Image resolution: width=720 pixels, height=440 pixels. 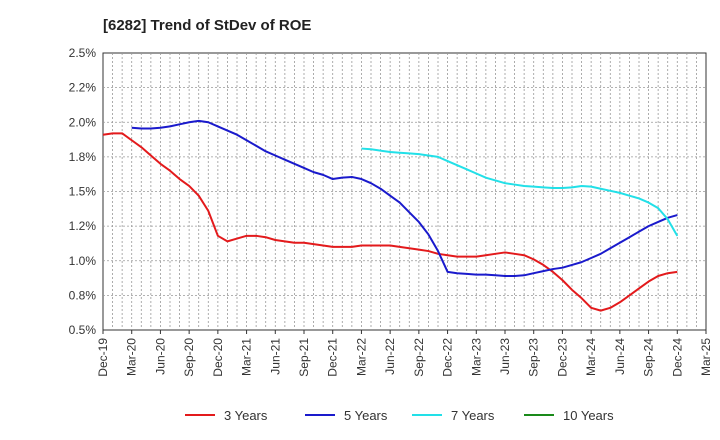 What do you see at coordinates (591, 357) in the screenshot?
I see `x-tick-label: Mar-24` at bounding box center [591, 357].